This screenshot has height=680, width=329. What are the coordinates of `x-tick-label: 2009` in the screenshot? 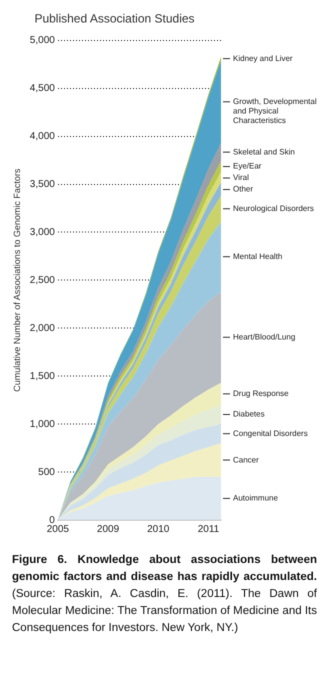 It's located at (108, 529).